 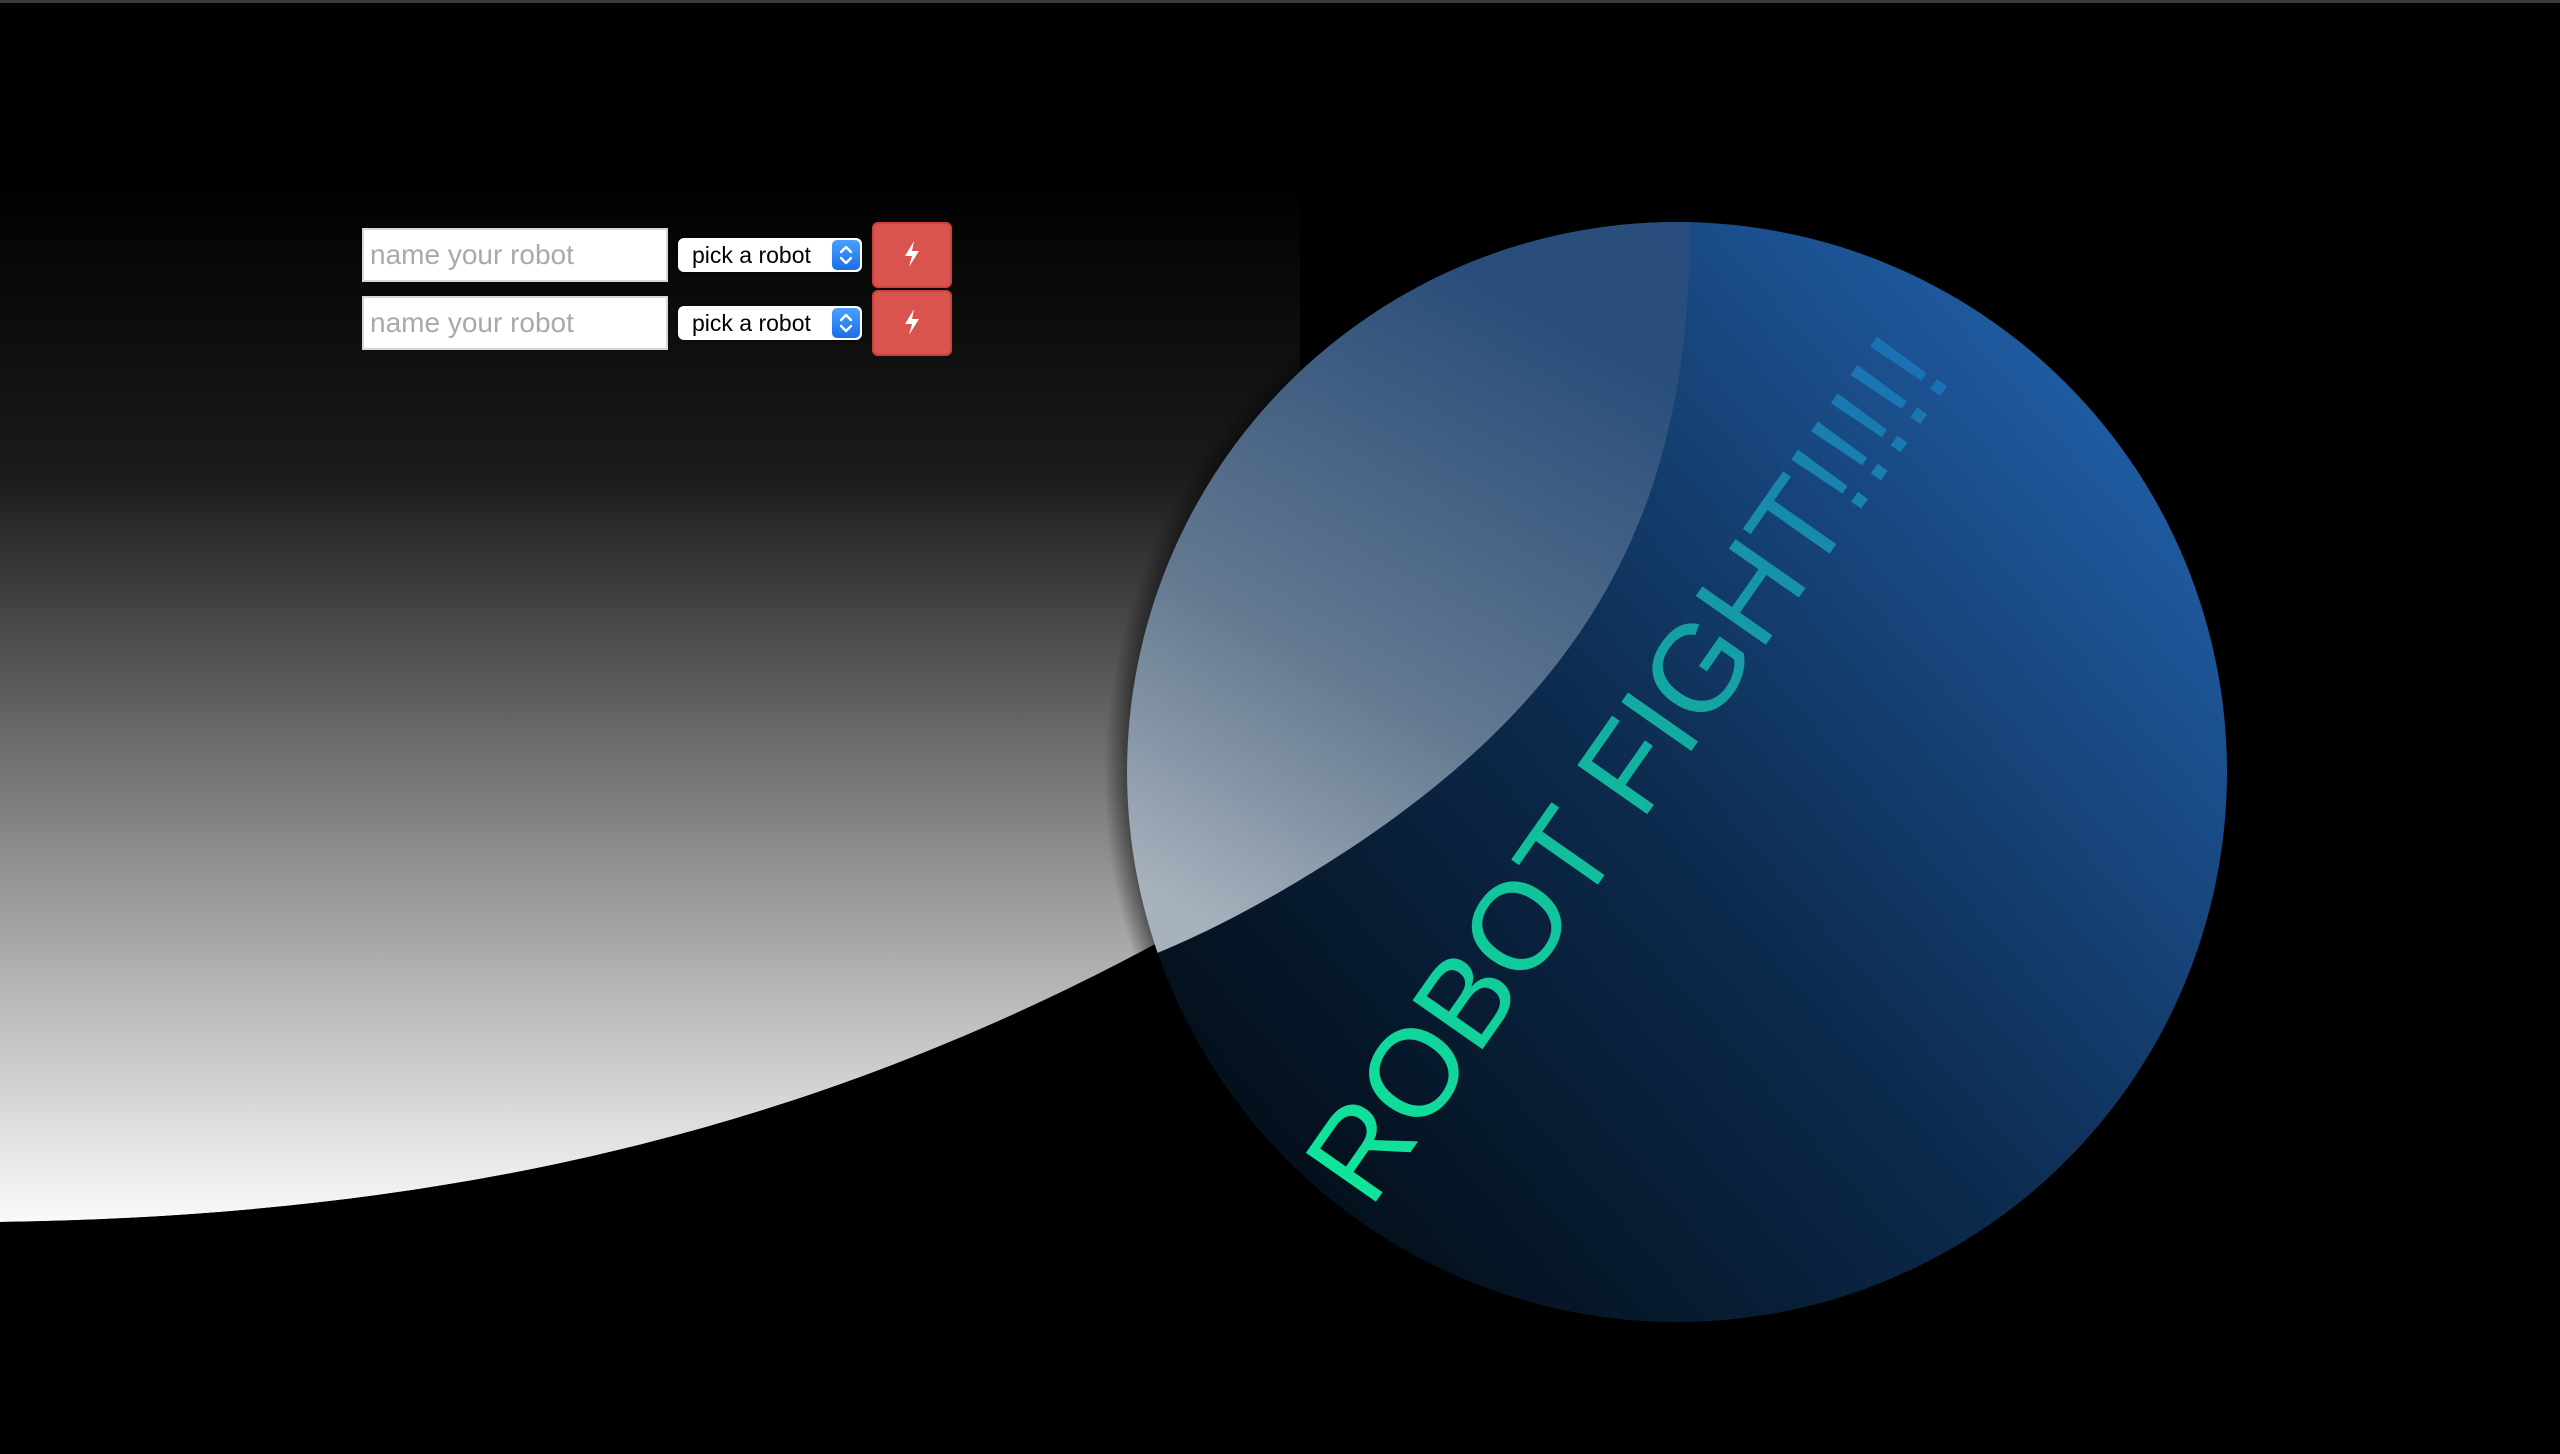 I want to click on robot-form-row-1: pick a robot, so click(x=657, y=255).